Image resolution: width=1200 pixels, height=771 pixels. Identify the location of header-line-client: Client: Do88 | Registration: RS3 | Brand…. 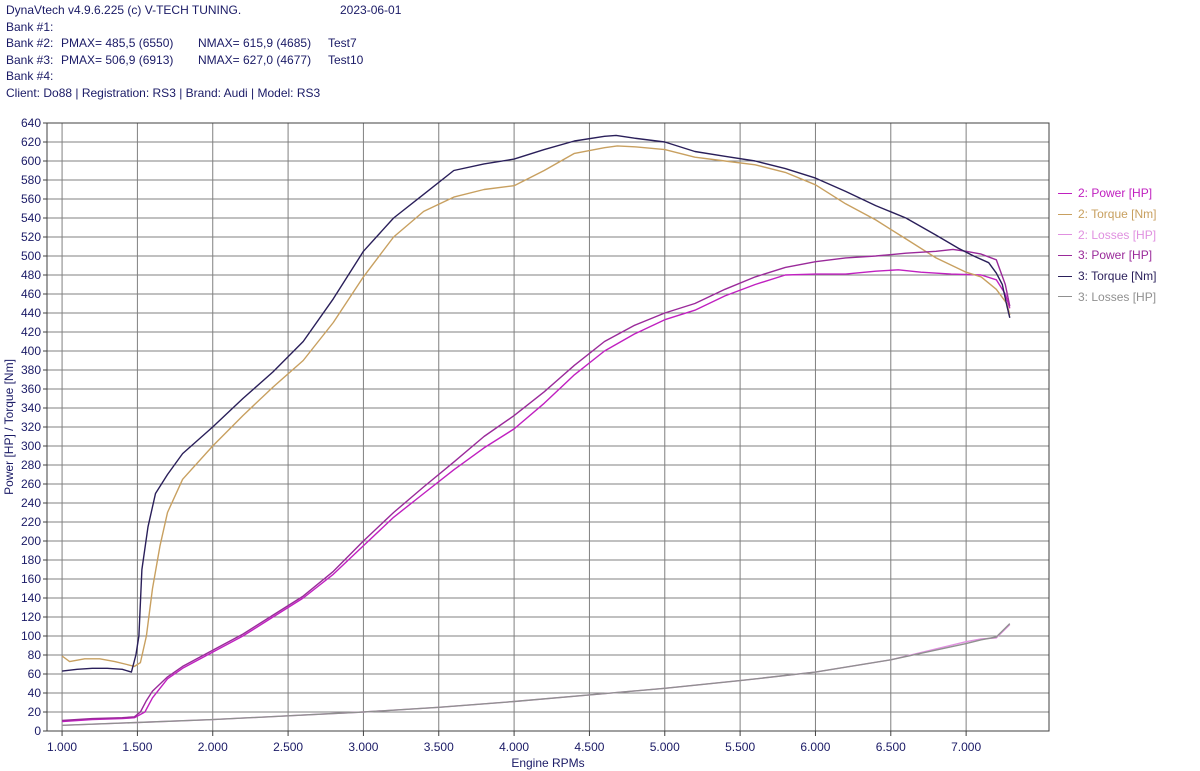
(163, 93).